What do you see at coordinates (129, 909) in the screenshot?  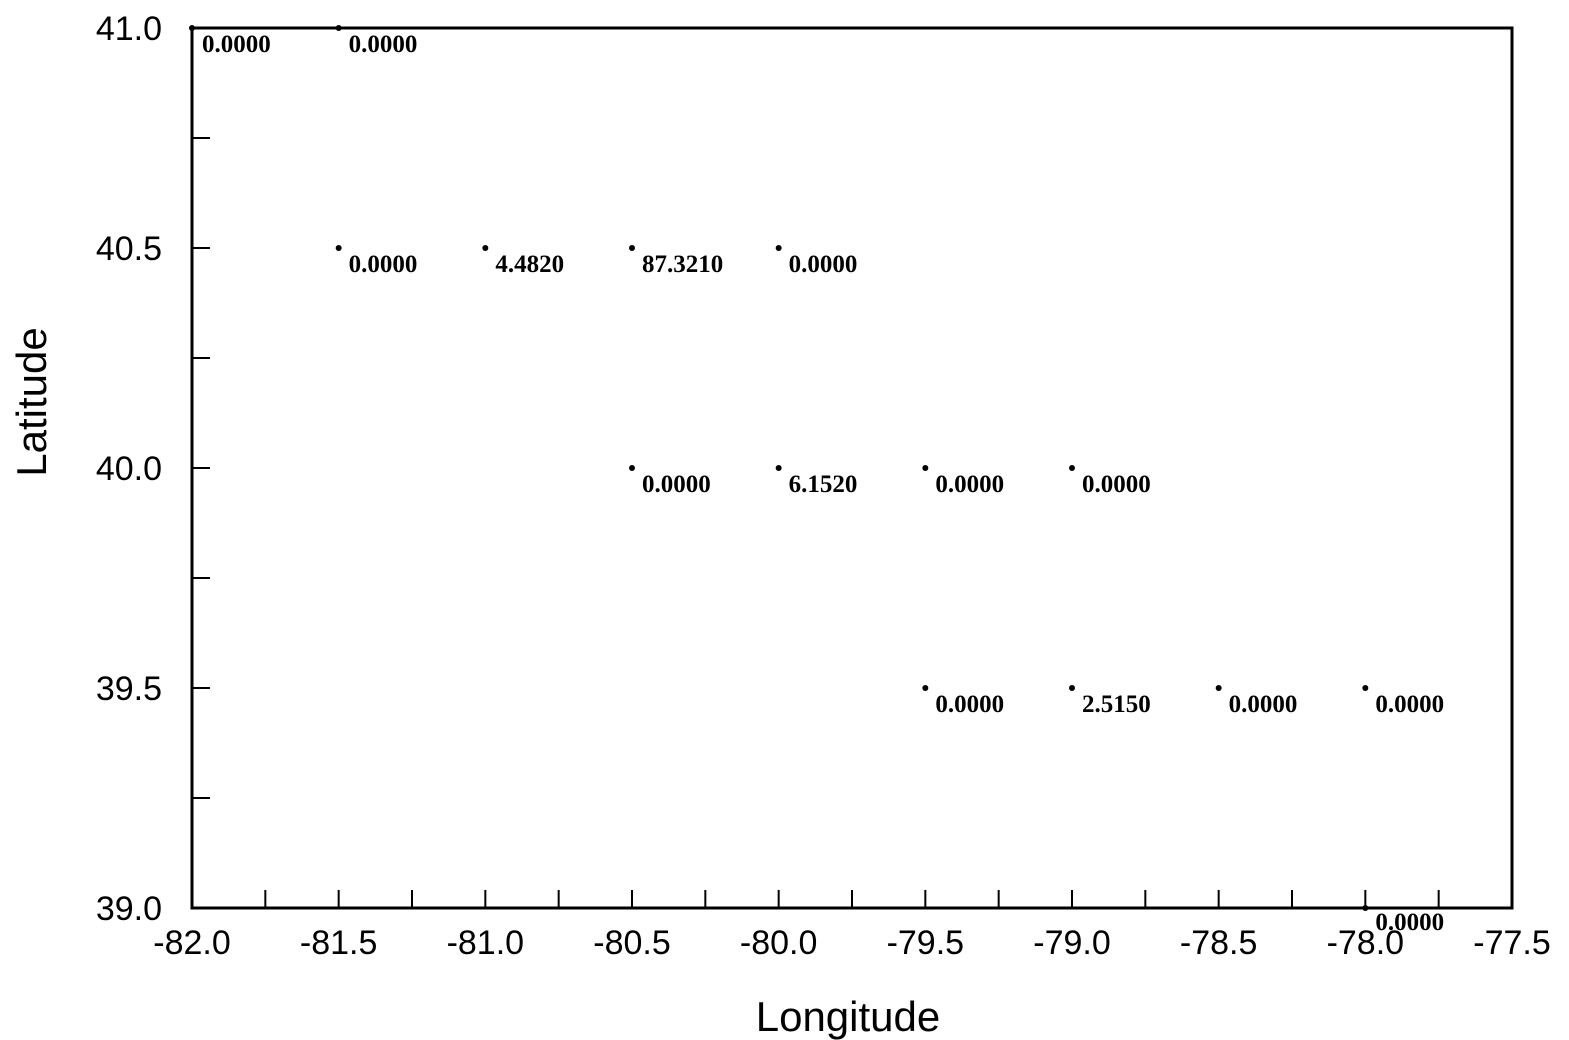 I see `y-tick-label: 39.0` at bounding box center [129, 909].